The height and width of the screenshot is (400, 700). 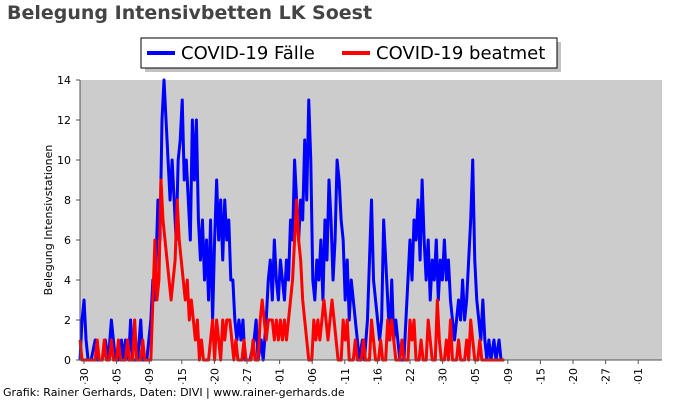 I want to click on y-tick-label-5: 10, so click(x=64, y=160).